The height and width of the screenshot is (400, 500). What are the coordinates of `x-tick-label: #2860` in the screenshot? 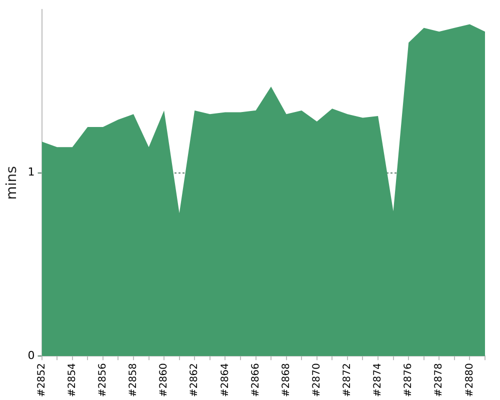 It's located at (164, 380).